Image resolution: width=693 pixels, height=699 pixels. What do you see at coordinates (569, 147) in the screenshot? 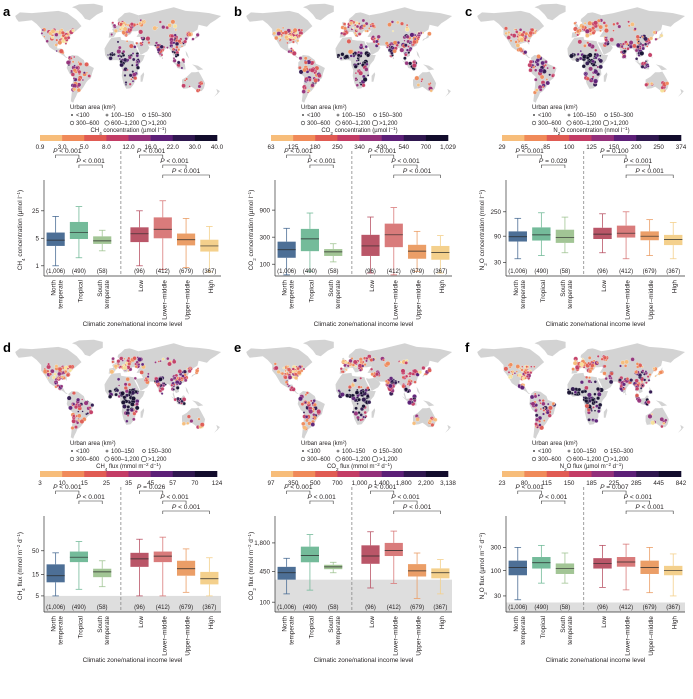
I see `colorbar-tick-label: 100` at bounding box center [569, 147].